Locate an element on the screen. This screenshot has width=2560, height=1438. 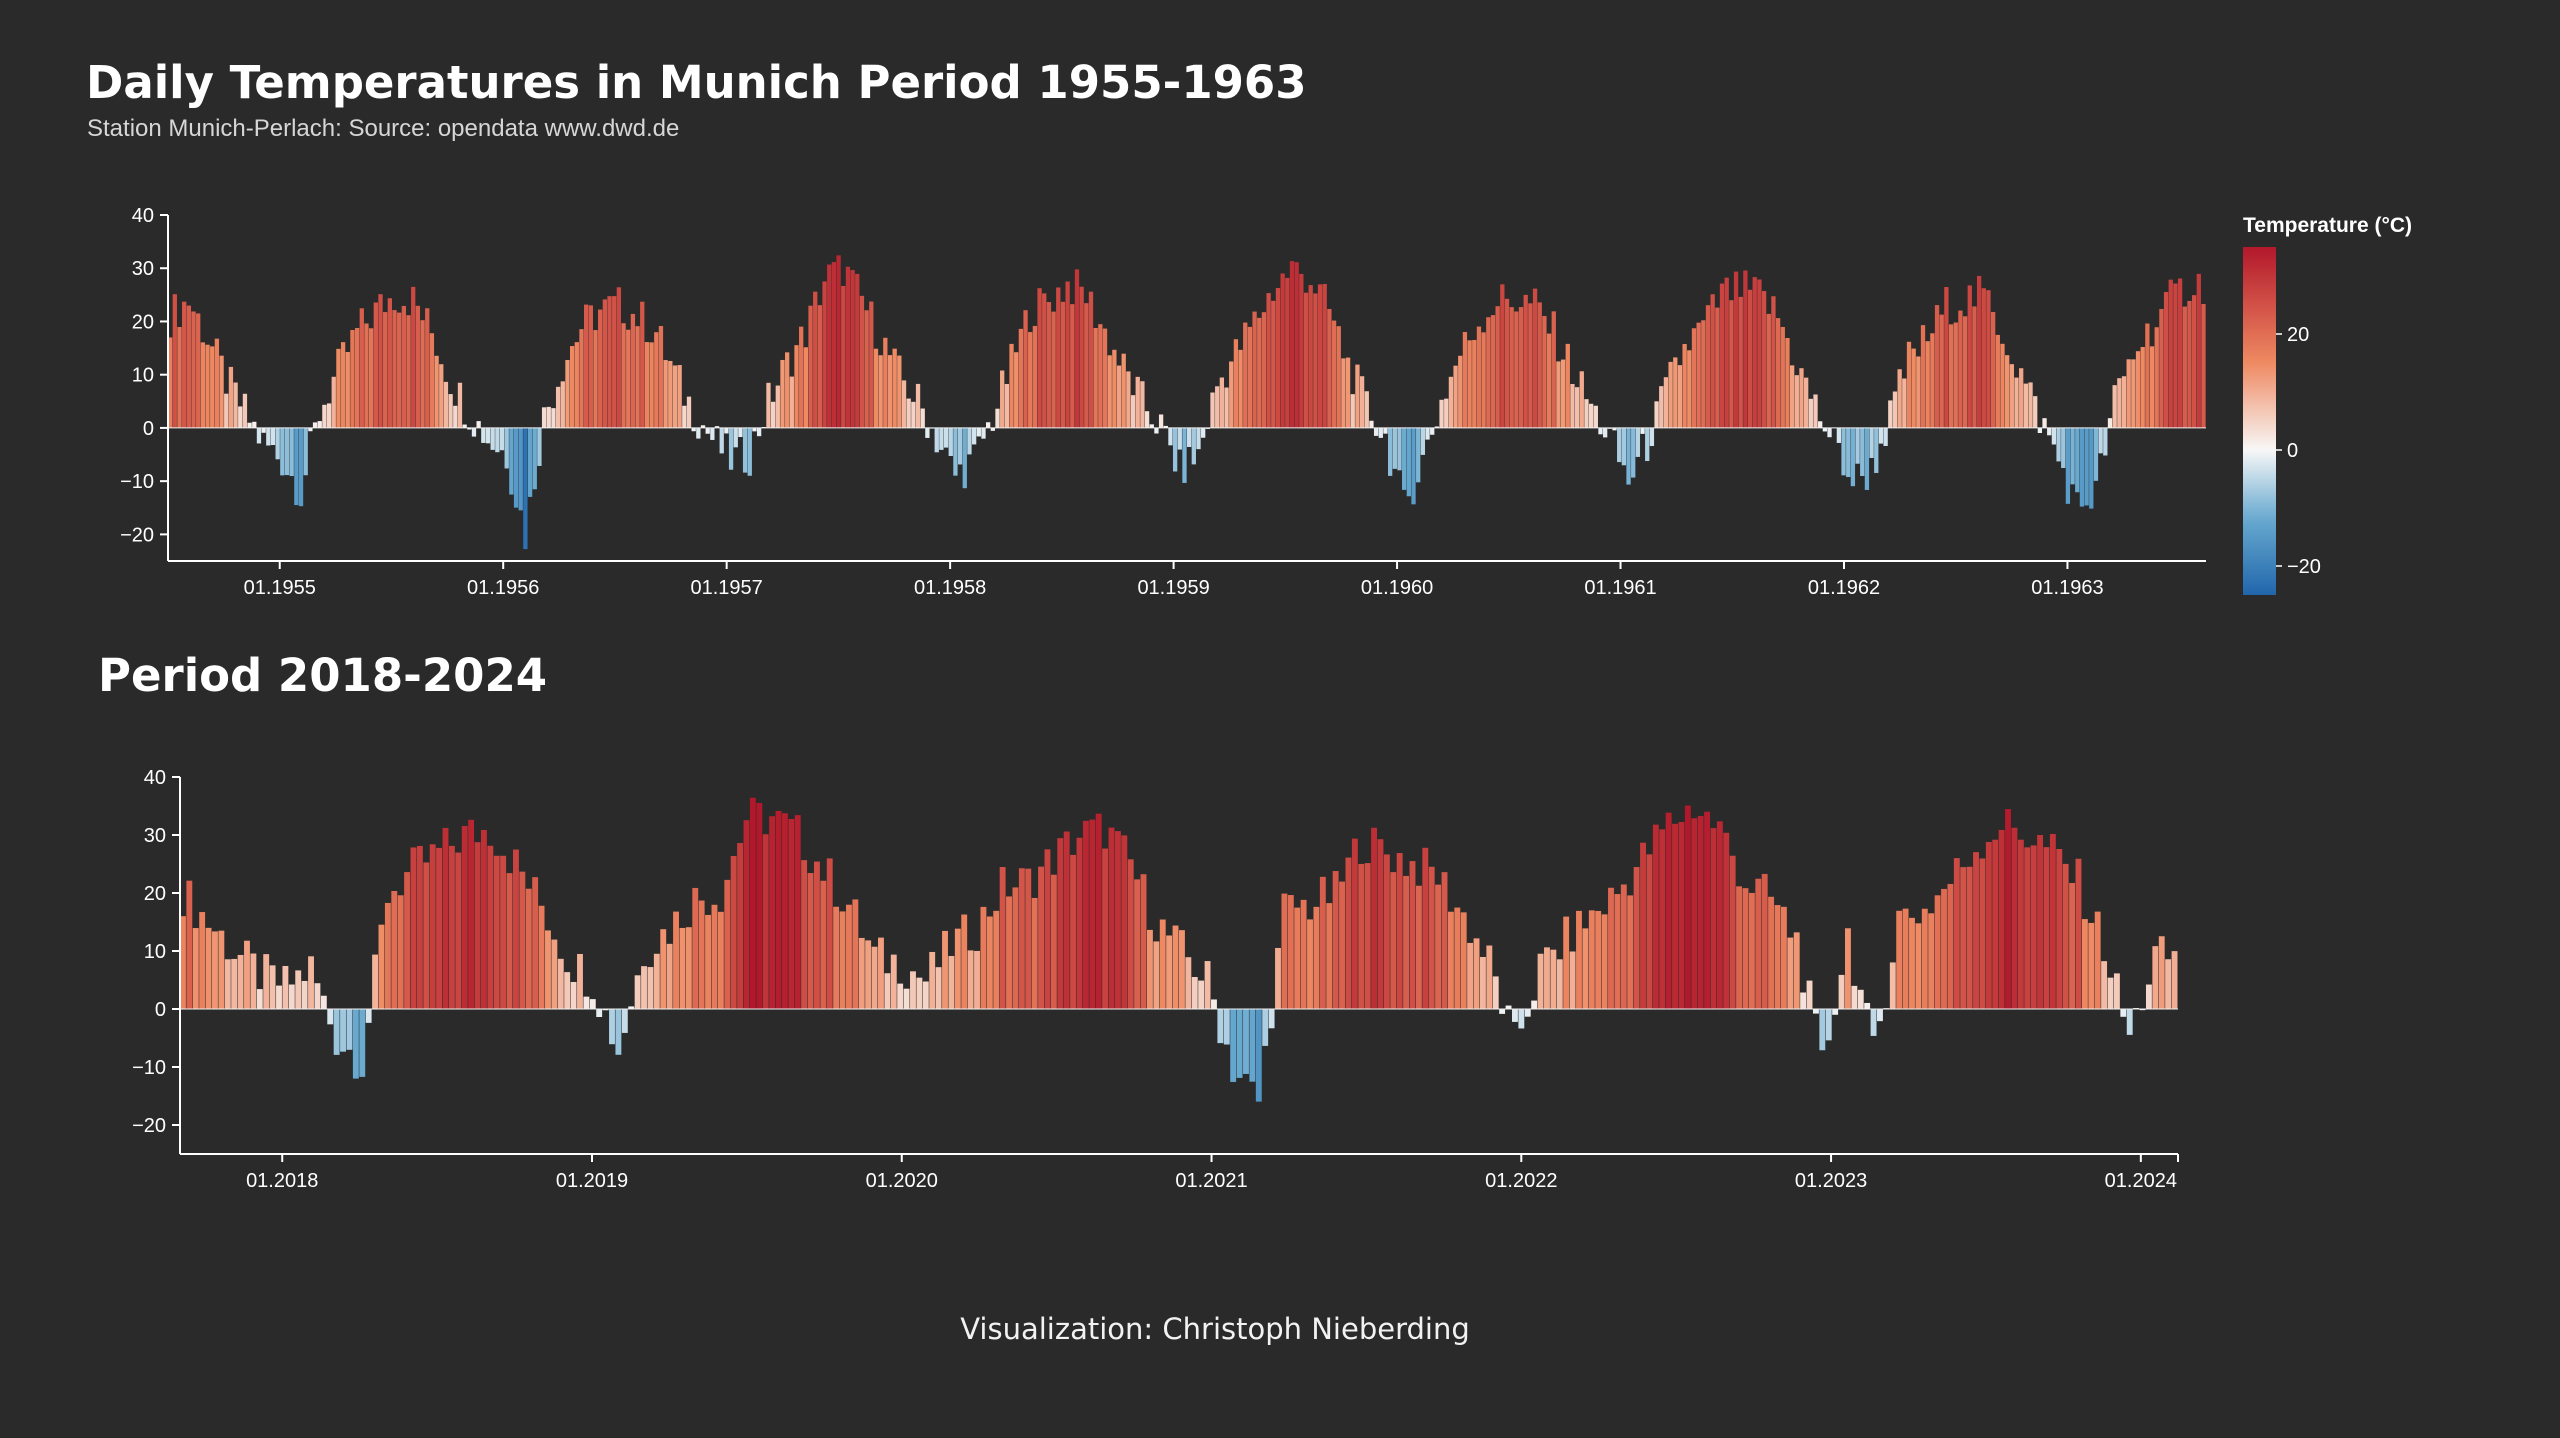
legend-color-bar is located at coordinates (2259, 421).